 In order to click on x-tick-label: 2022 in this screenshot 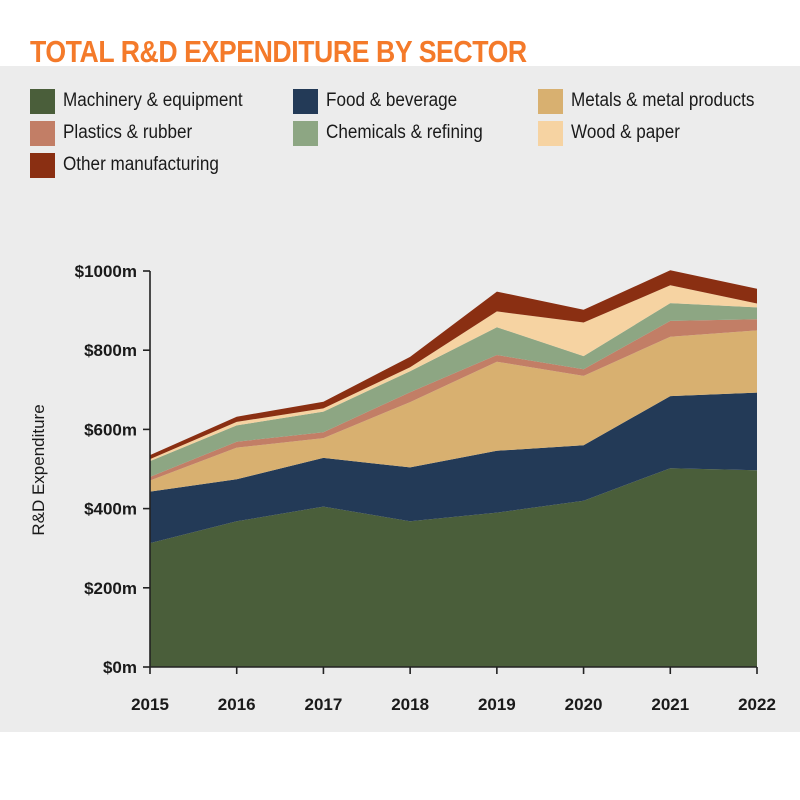, I will do `click(757, 704)`.